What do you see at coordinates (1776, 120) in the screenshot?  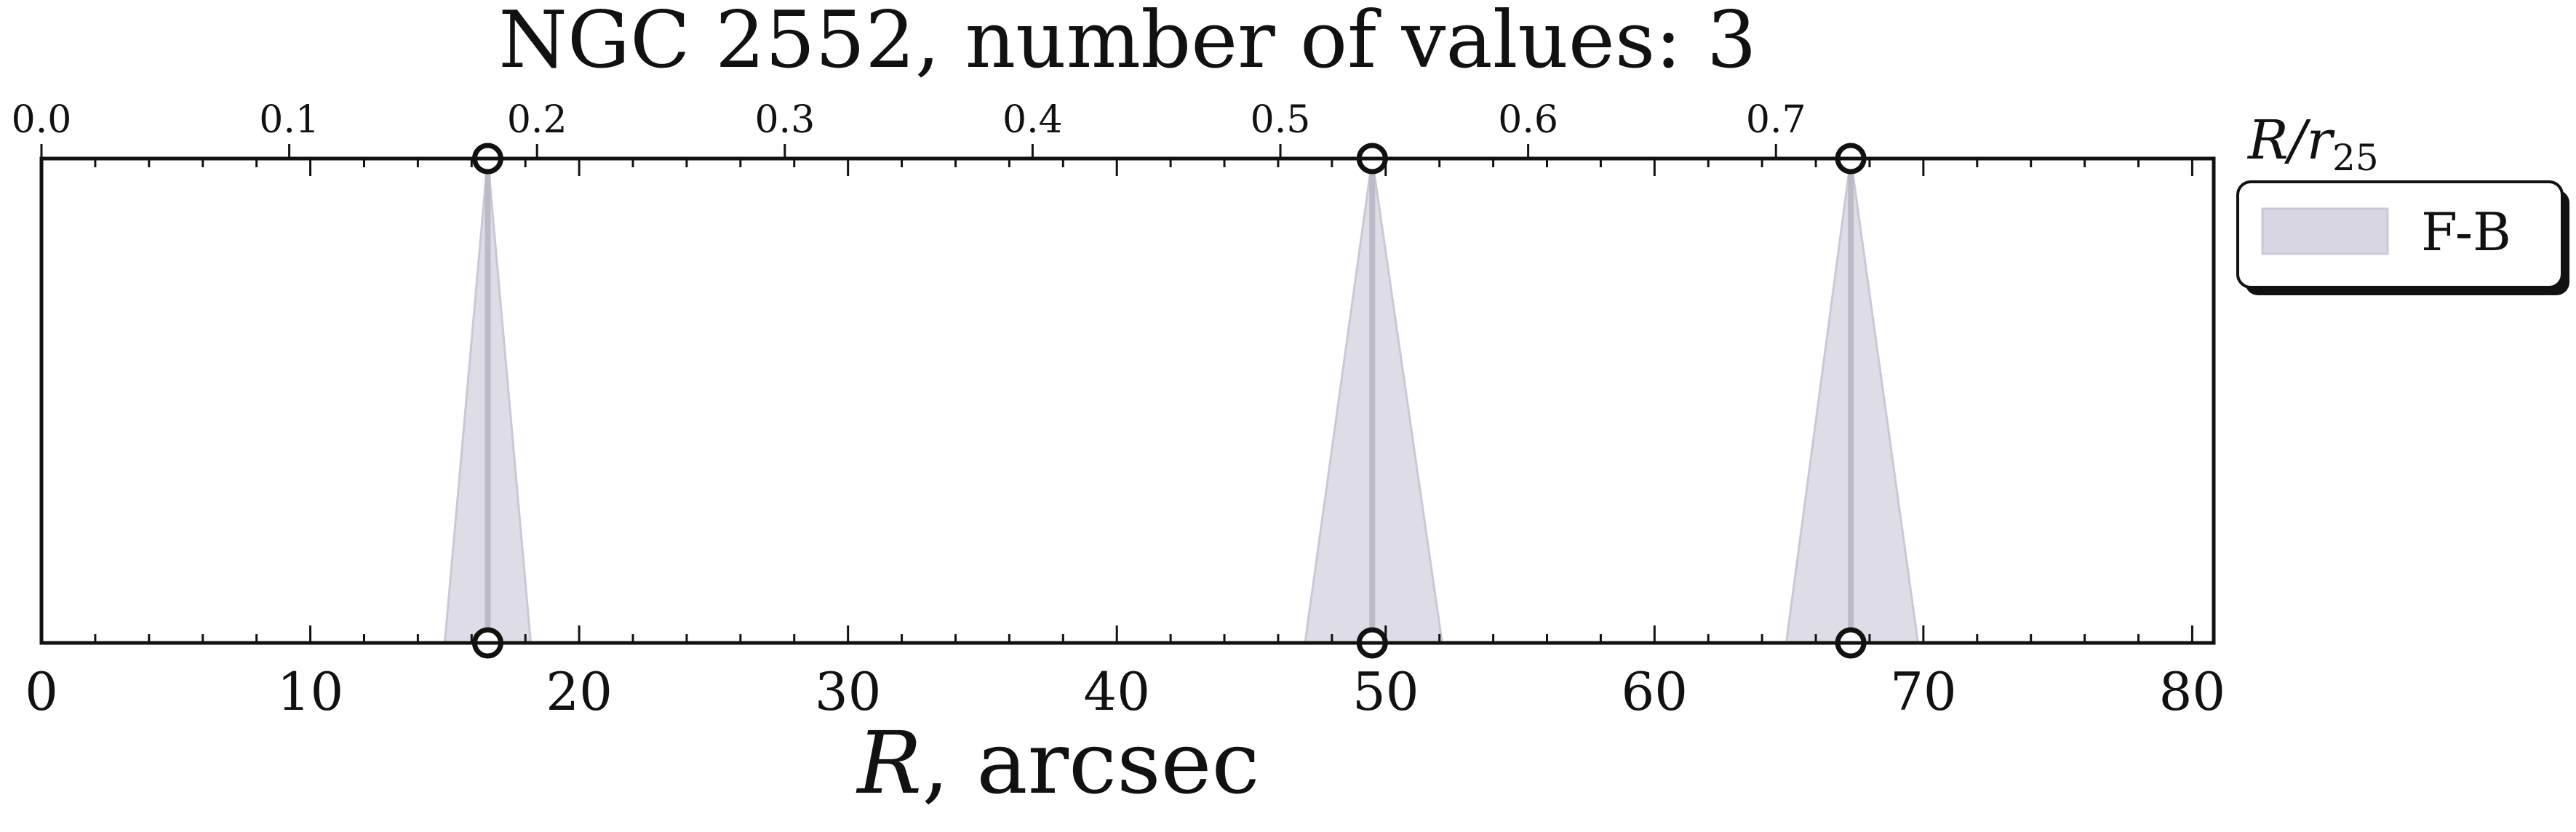 I see `top-tick-label-0.7: 0.7` at bounding box center [1776, 120].